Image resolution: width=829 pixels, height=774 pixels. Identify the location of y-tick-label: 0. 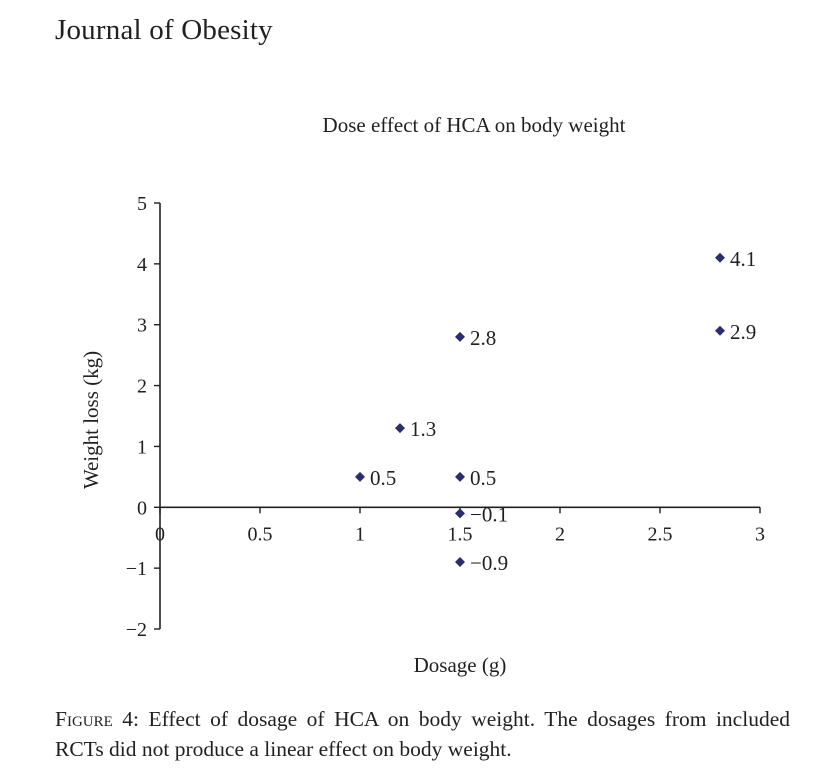
(142, 508).